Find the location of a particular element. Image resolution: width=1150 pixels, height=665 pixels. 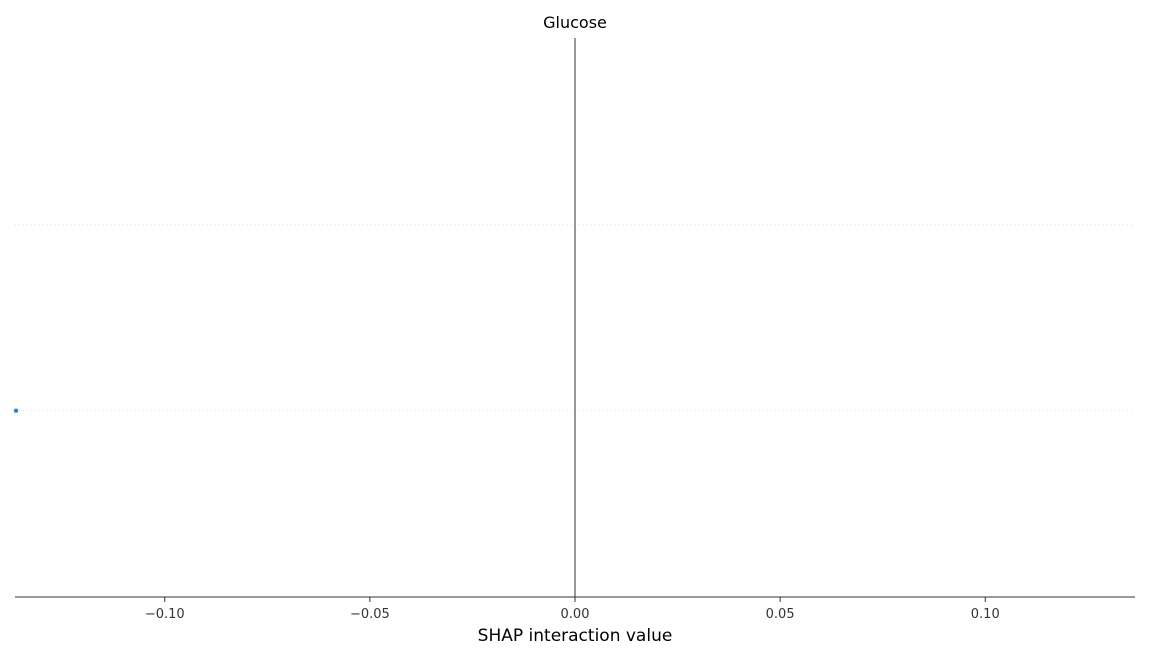

x-tick-label: 0.00 is located at coordinates (575, 614).